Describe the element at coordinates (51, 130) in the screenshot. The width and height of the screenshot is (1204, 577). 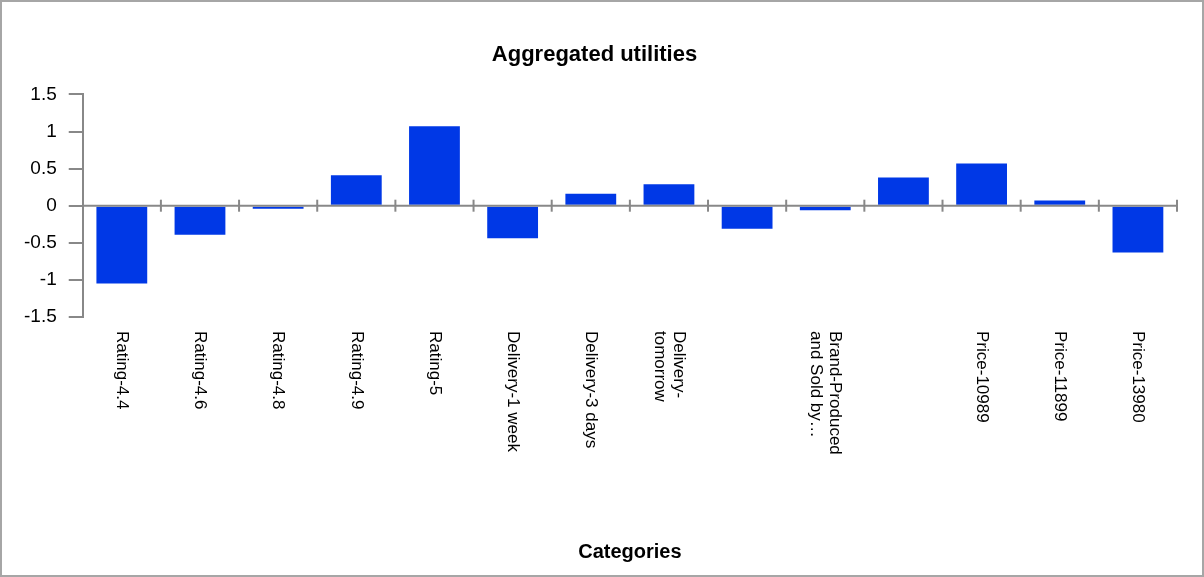
I see `y-tick-label: 1` at that location.